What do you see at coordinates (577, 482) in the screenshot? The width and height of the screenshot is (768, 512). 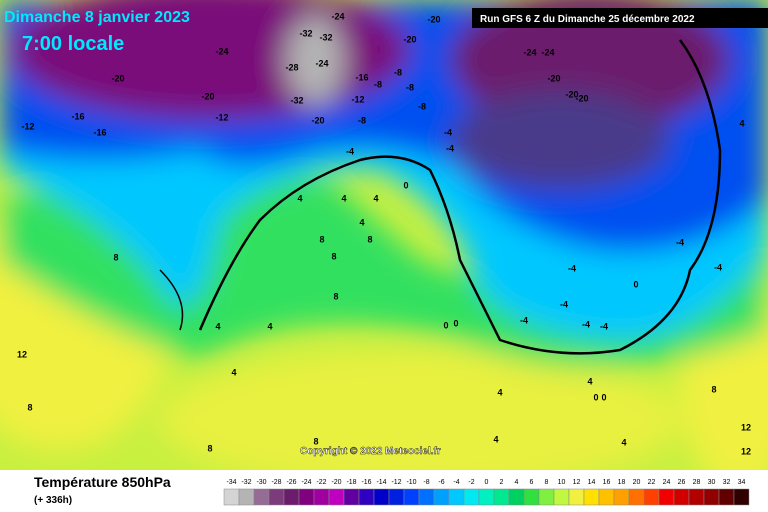 I see `scale-label: 12` at bounding box center [577, 482].